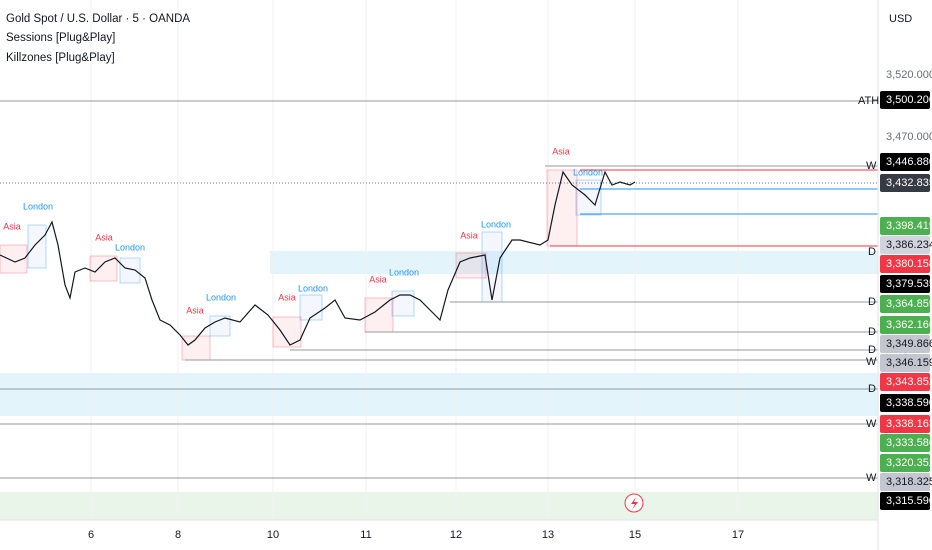 This screenshot has height=550, width=932. Describe the element at coordinates (909, 403) in the screenshot. I see `price-label: 3,338.590` at that location.